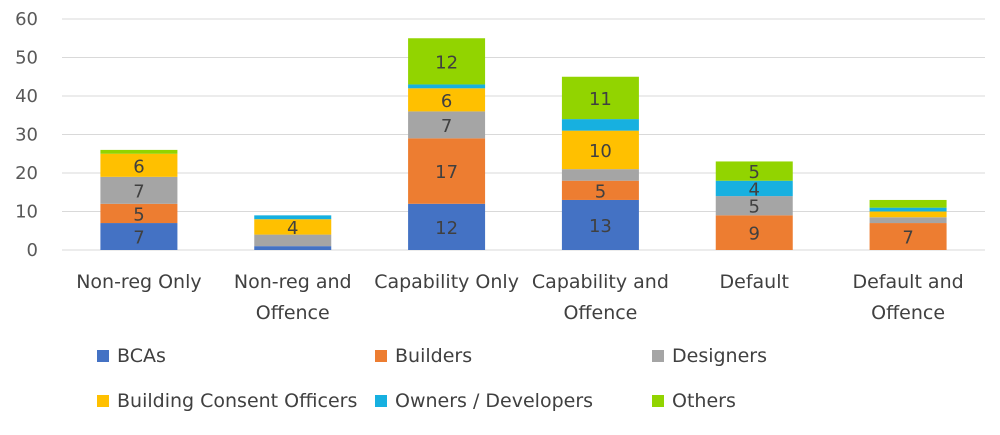  Describe the element at coordinates (32, 250) in the screenshot. I see `y-tick-label: 0` at that location.